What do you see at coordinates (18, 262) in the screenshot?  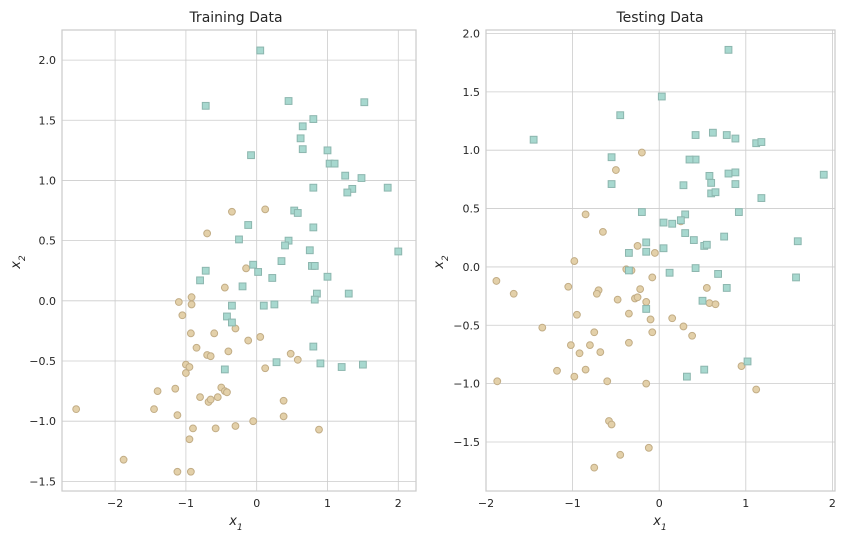 I see `training-ylabel: x2` at bounding box center [18, 262].